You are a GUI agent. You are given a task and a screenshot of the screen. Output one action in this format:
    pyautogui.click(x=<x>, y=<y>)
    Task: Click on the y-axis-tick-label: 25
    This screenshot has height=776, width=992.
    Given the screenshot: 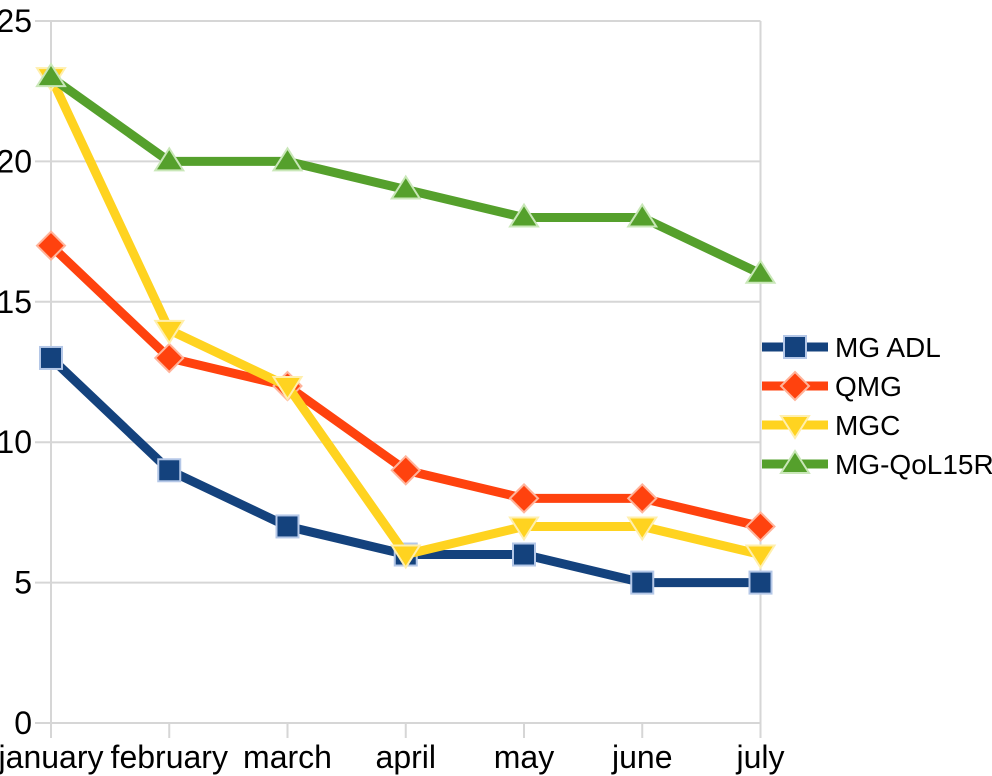 What is the action you would take?
    pyautogui.click(x=16, y=21)
    